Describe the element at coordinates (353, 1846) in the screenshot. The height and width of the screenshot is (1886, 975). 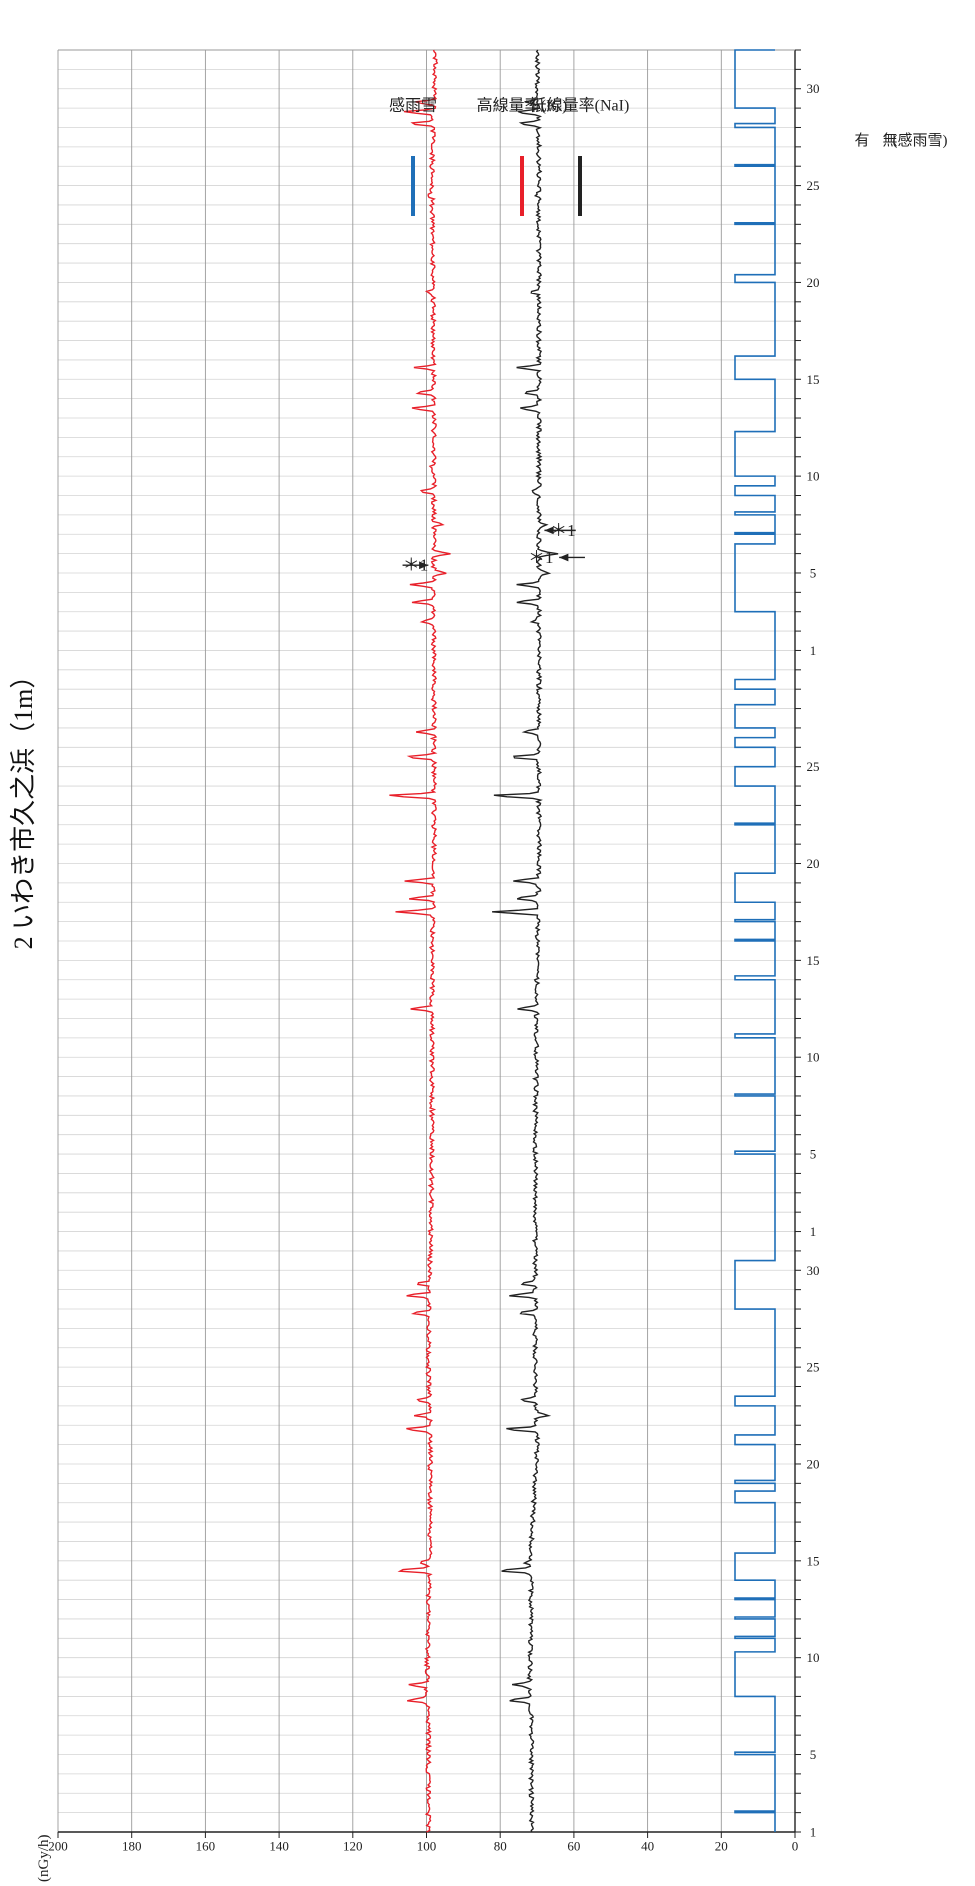
I see `y-tick-label: 120` at that location.